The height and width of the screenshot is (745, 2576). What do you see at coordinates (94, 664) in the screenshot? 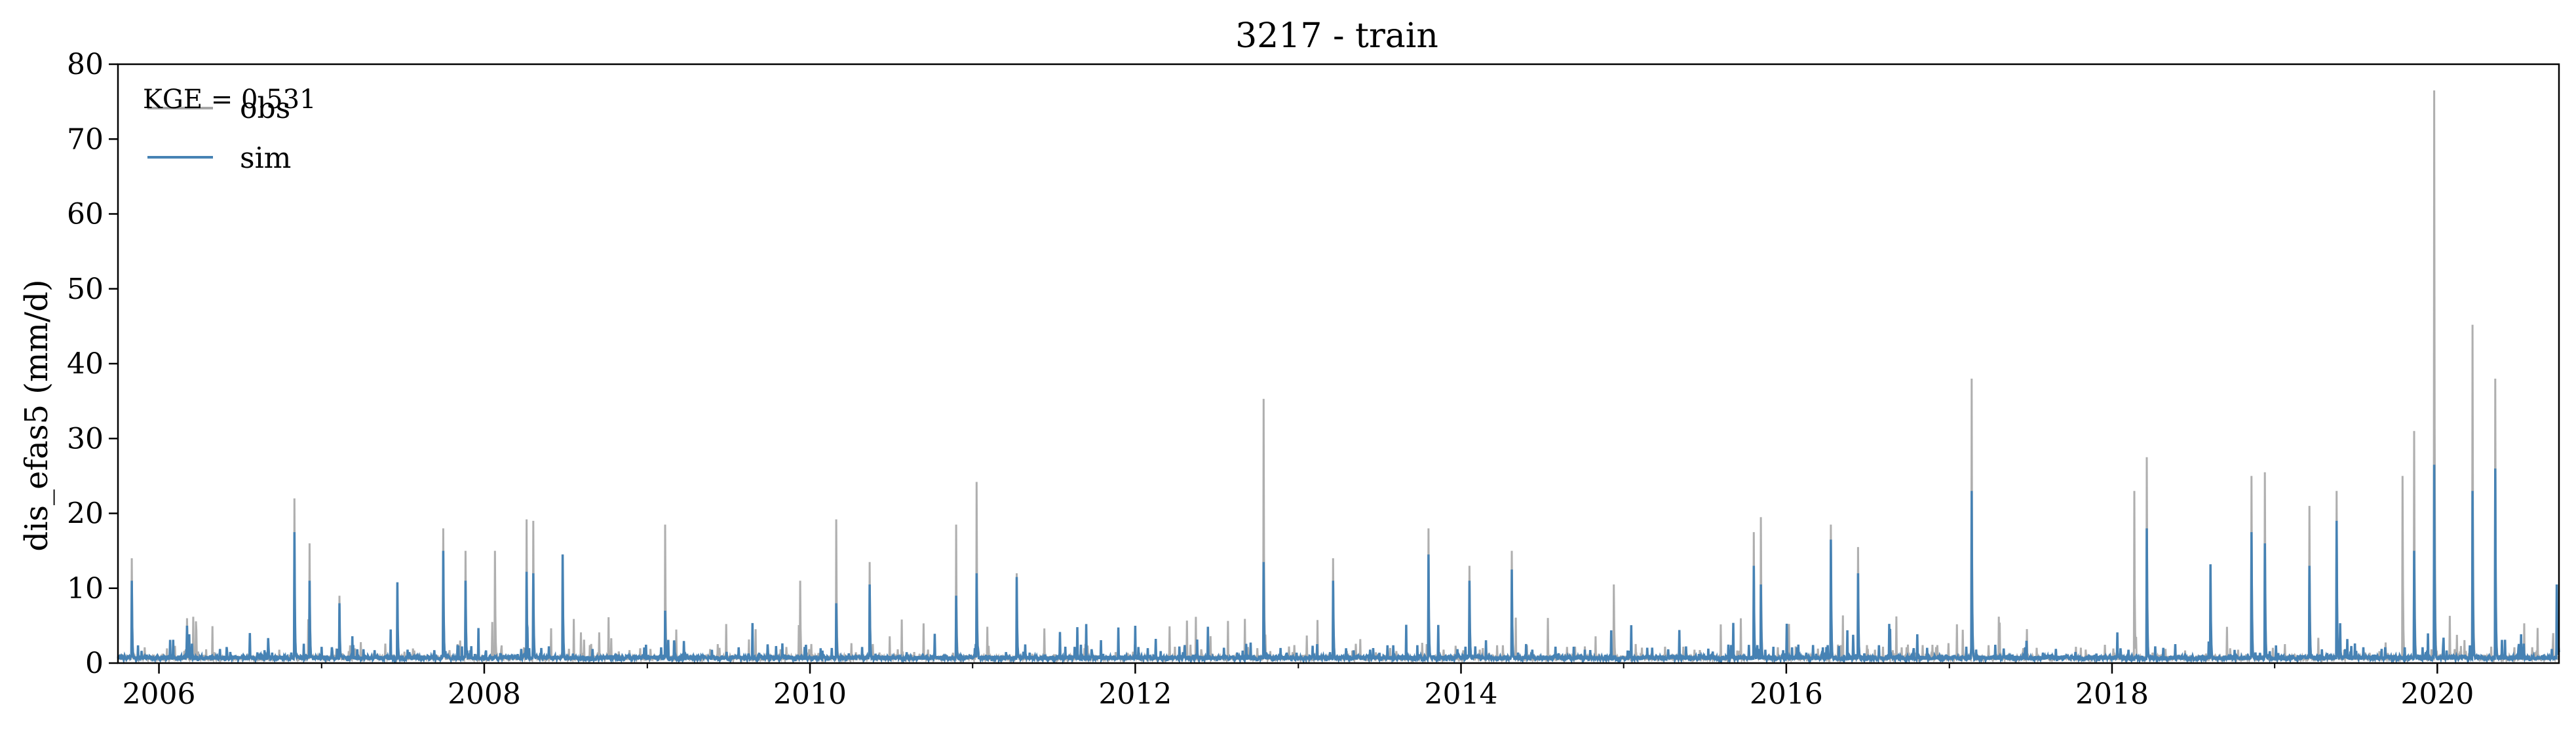
I see `y-tick-label-0: 0` at bounding box center [94, 664].